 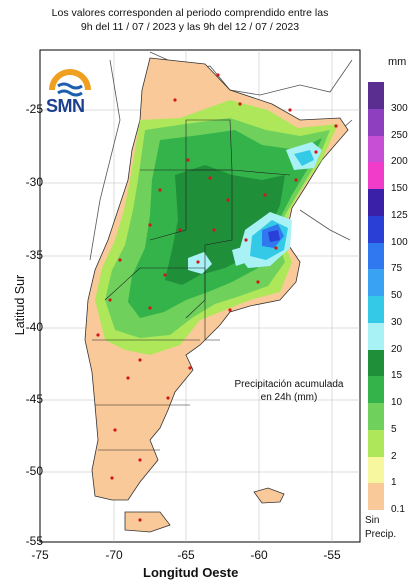 I want to click on legend-no-precip: Sin Precip., so click(x=380, y=528).